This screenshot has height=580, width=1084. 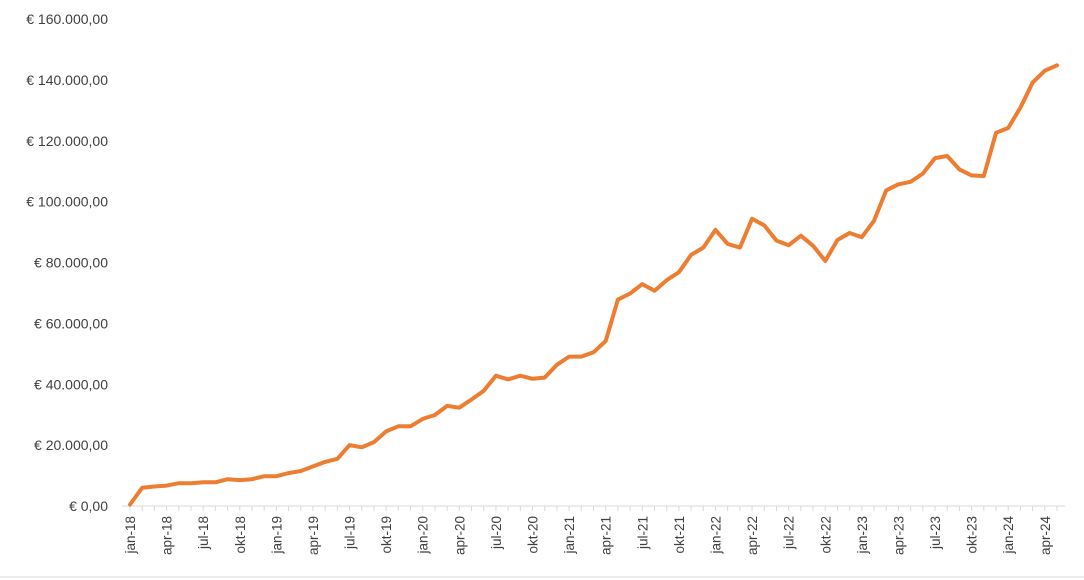 What do you see at coordinates (88, 506) in the screenshot?
I see `y-tick-label: € 0,00` at bounding box center [88, 506].